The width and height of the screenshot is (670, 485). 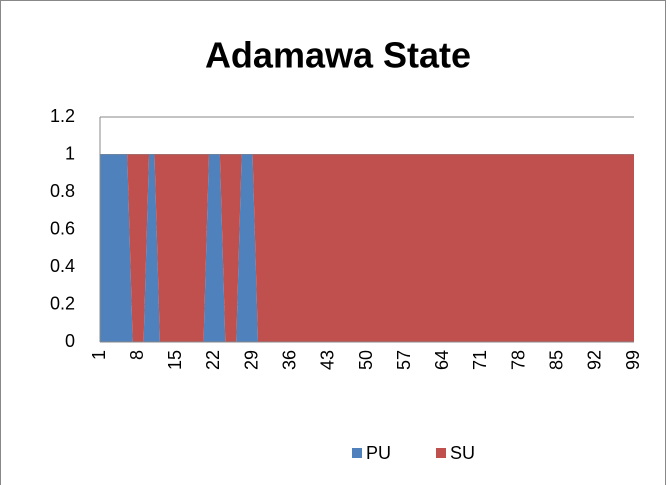 I want to click on chart-title: Adamawa State, so click(x=338, y=55).